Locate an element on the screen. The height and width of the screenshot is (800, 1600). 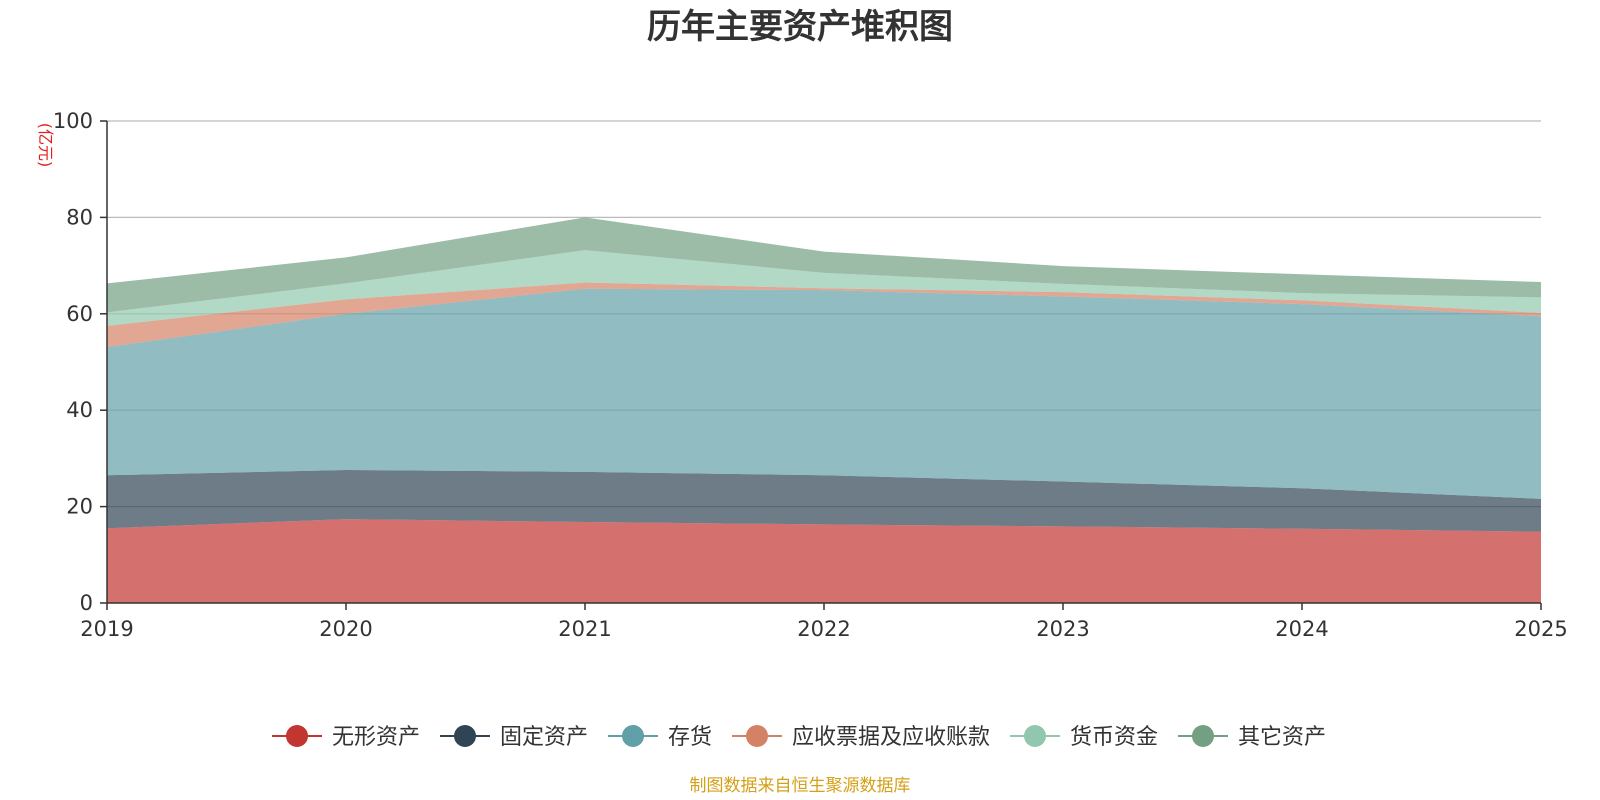
legend-label: 固定资产 is located at coordinates (544, 737).